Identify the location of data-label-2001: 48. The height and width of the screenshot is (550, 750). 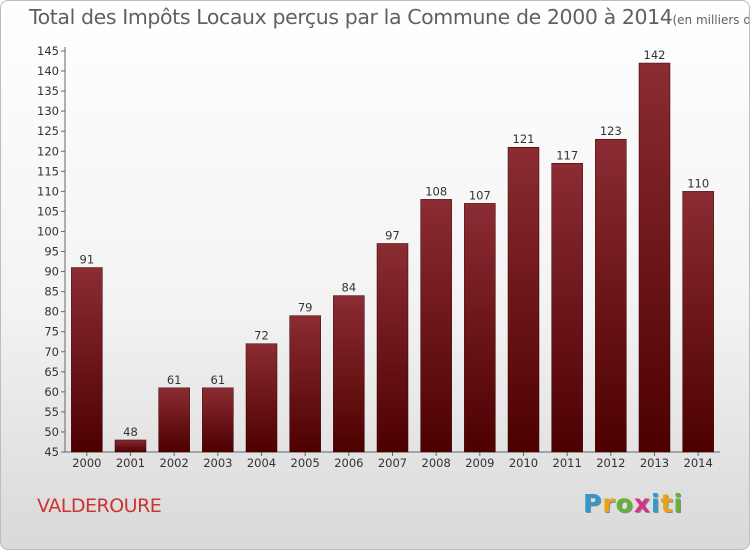
(130, 432).